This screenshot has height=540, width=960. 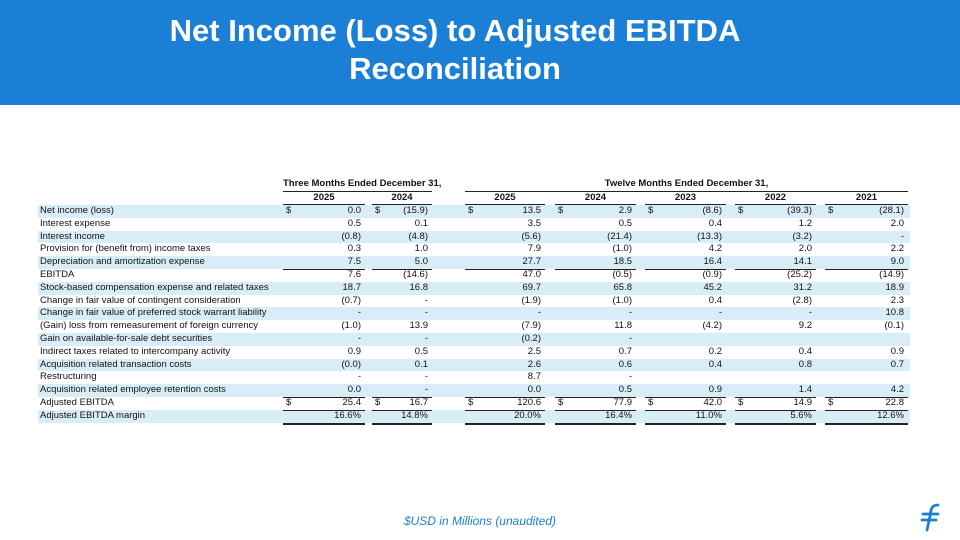 I want to click on cell: 16.4, so click(x=713, y=262).